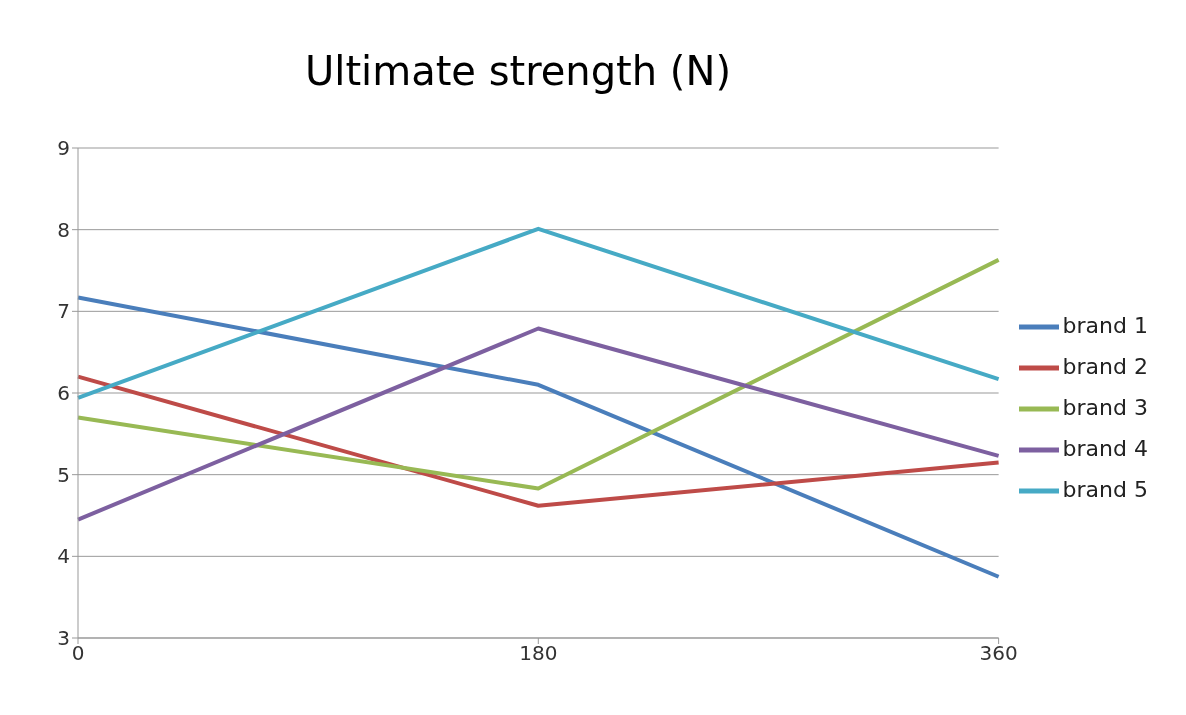 The width and height of the screenshot is (1186, 715). Describe the element at coordinates (518, 71) in the screenshot. I see `chart-title: Ultimate strength (N)` at that location.